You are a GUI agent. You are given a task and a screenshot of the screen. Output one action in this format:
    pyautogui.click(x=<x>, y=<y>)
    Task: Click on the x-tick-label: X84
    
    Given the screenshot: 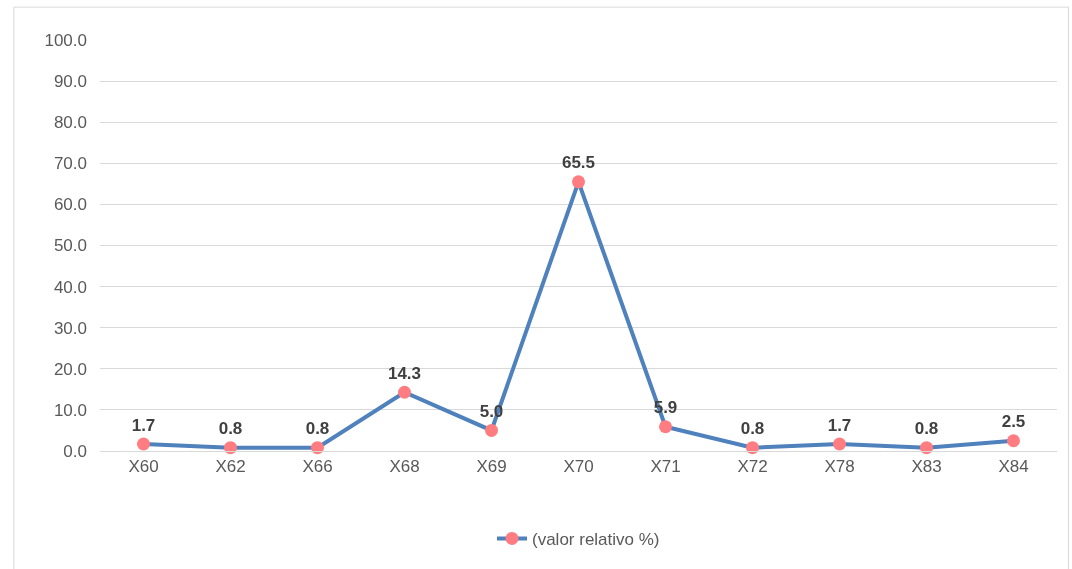 What is the action you would take?
    pyautogui.click(x=1013, y=467)
    